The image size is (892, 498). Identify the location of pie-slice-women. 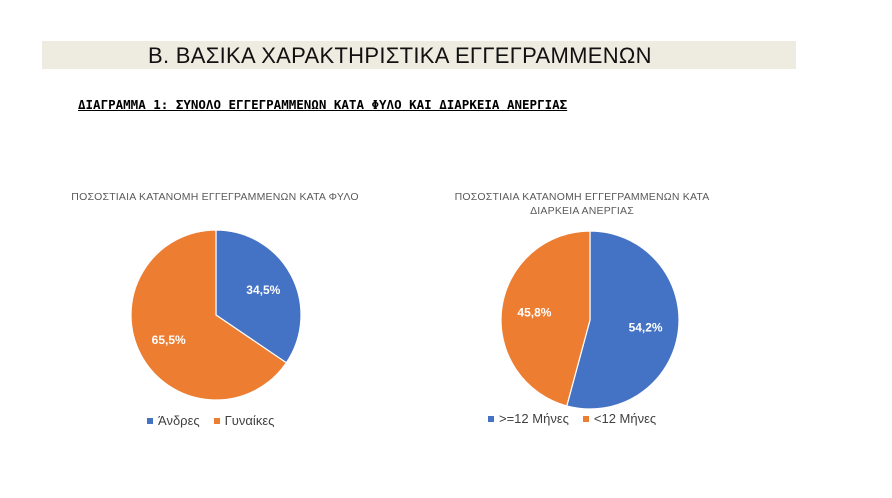
(209, 315).